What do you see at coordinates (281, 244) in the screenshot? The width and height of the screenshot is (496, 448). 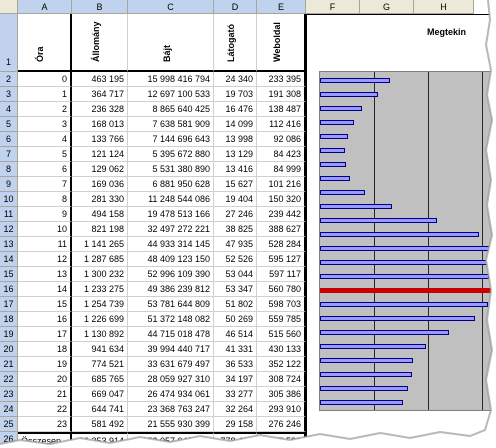 I see `cell-weboldal: 528 284` at bounding box center [281, 244].